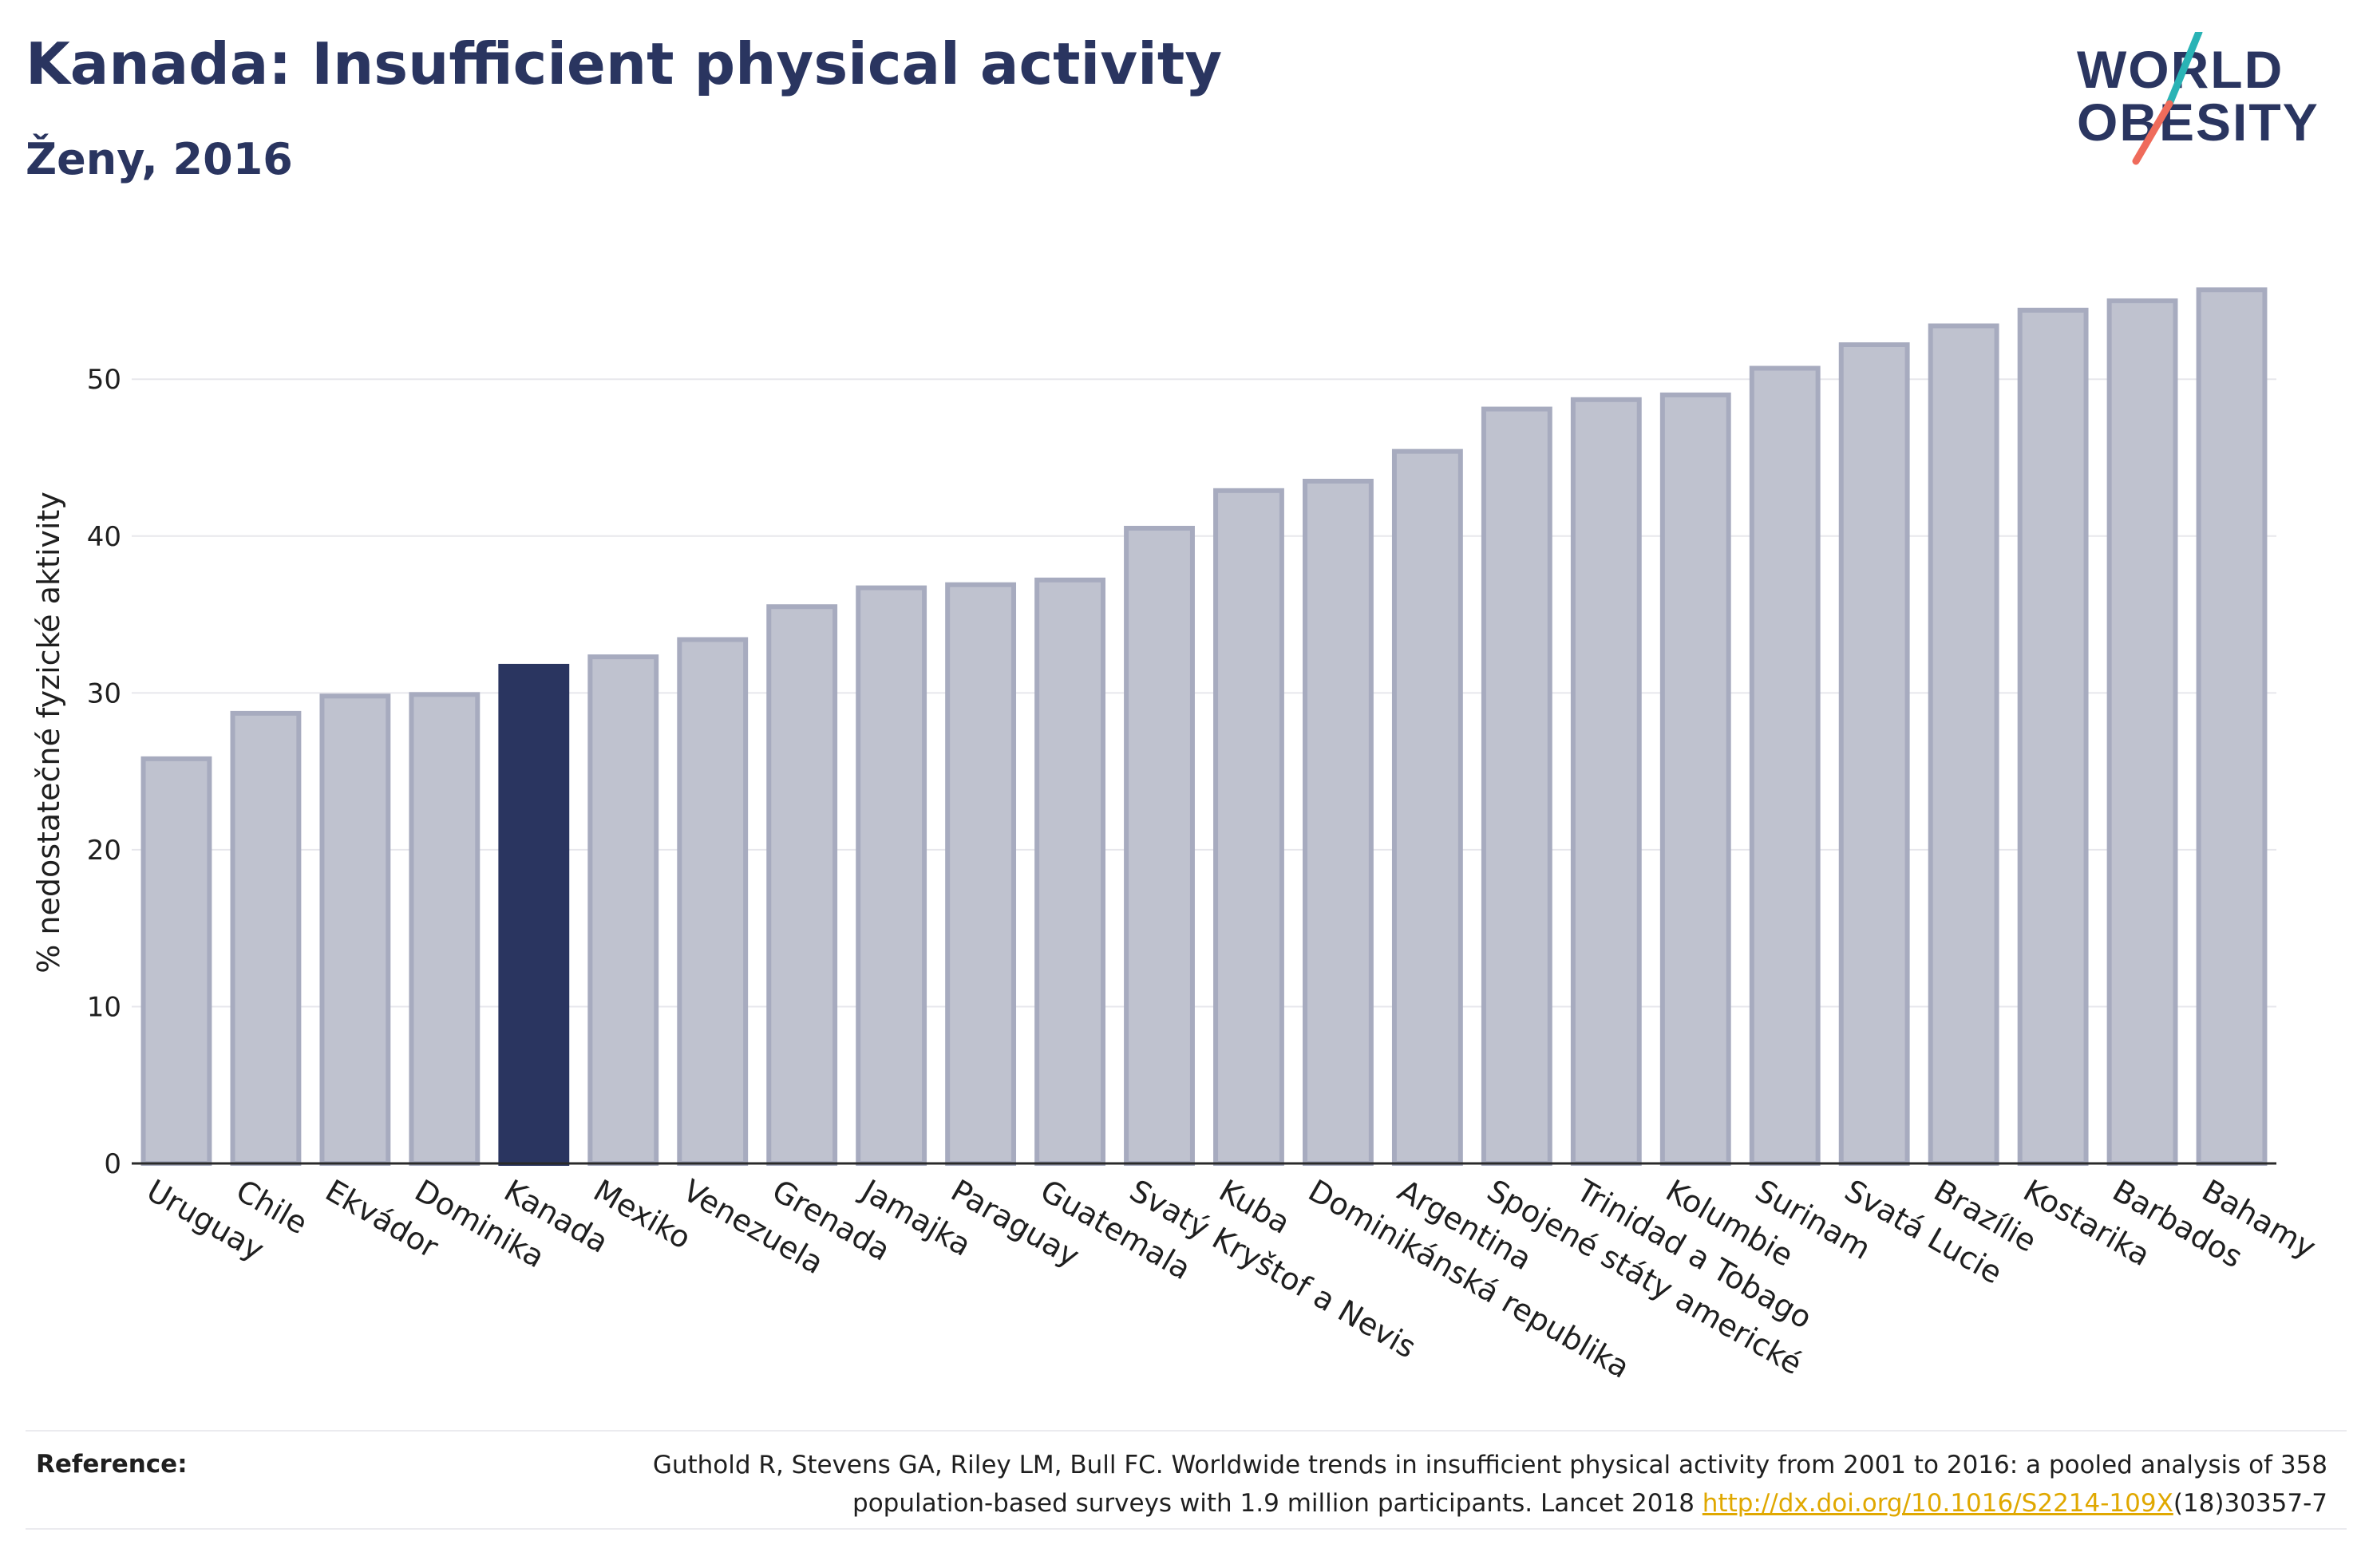  What do you see at coordinates (112, 1464) in the screenshot?
I see `reference-label: Reference:` at bounding box center [112, 1464].